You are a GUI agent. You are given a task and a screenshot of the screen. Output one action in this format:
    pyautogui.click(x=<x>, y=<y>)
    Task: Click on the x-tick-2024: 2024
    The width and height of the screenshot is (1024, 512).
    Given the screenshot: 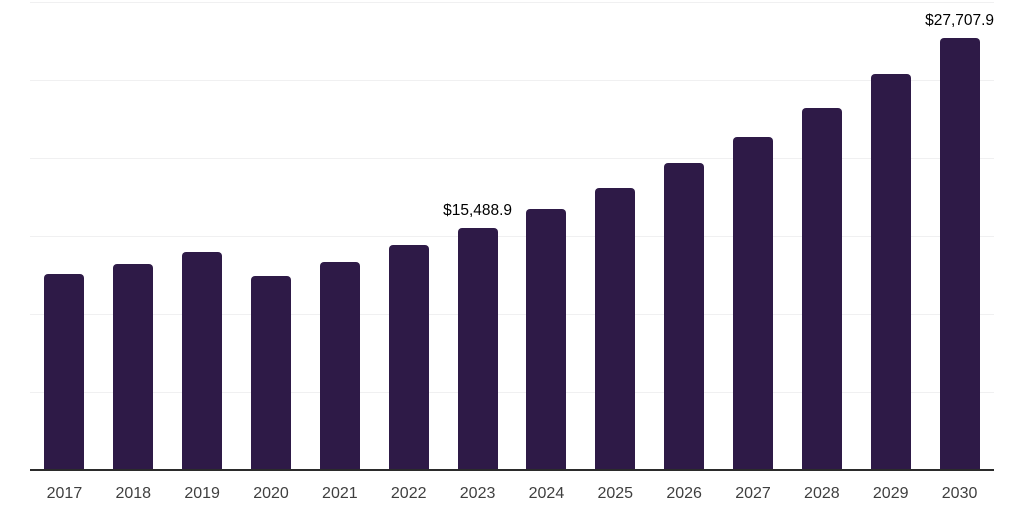 What is the action you would take?
    pyautogui.click(x=546, y=493)
    